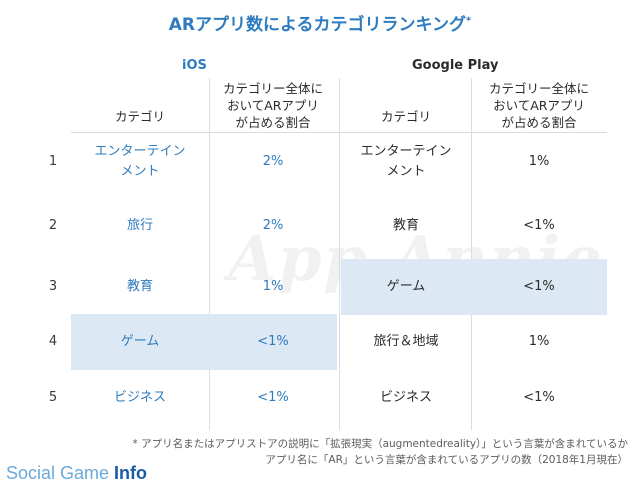 The image size is (640, 488). I want to click on gp-share-cell-highlighted: <1%, so click(539, 287).